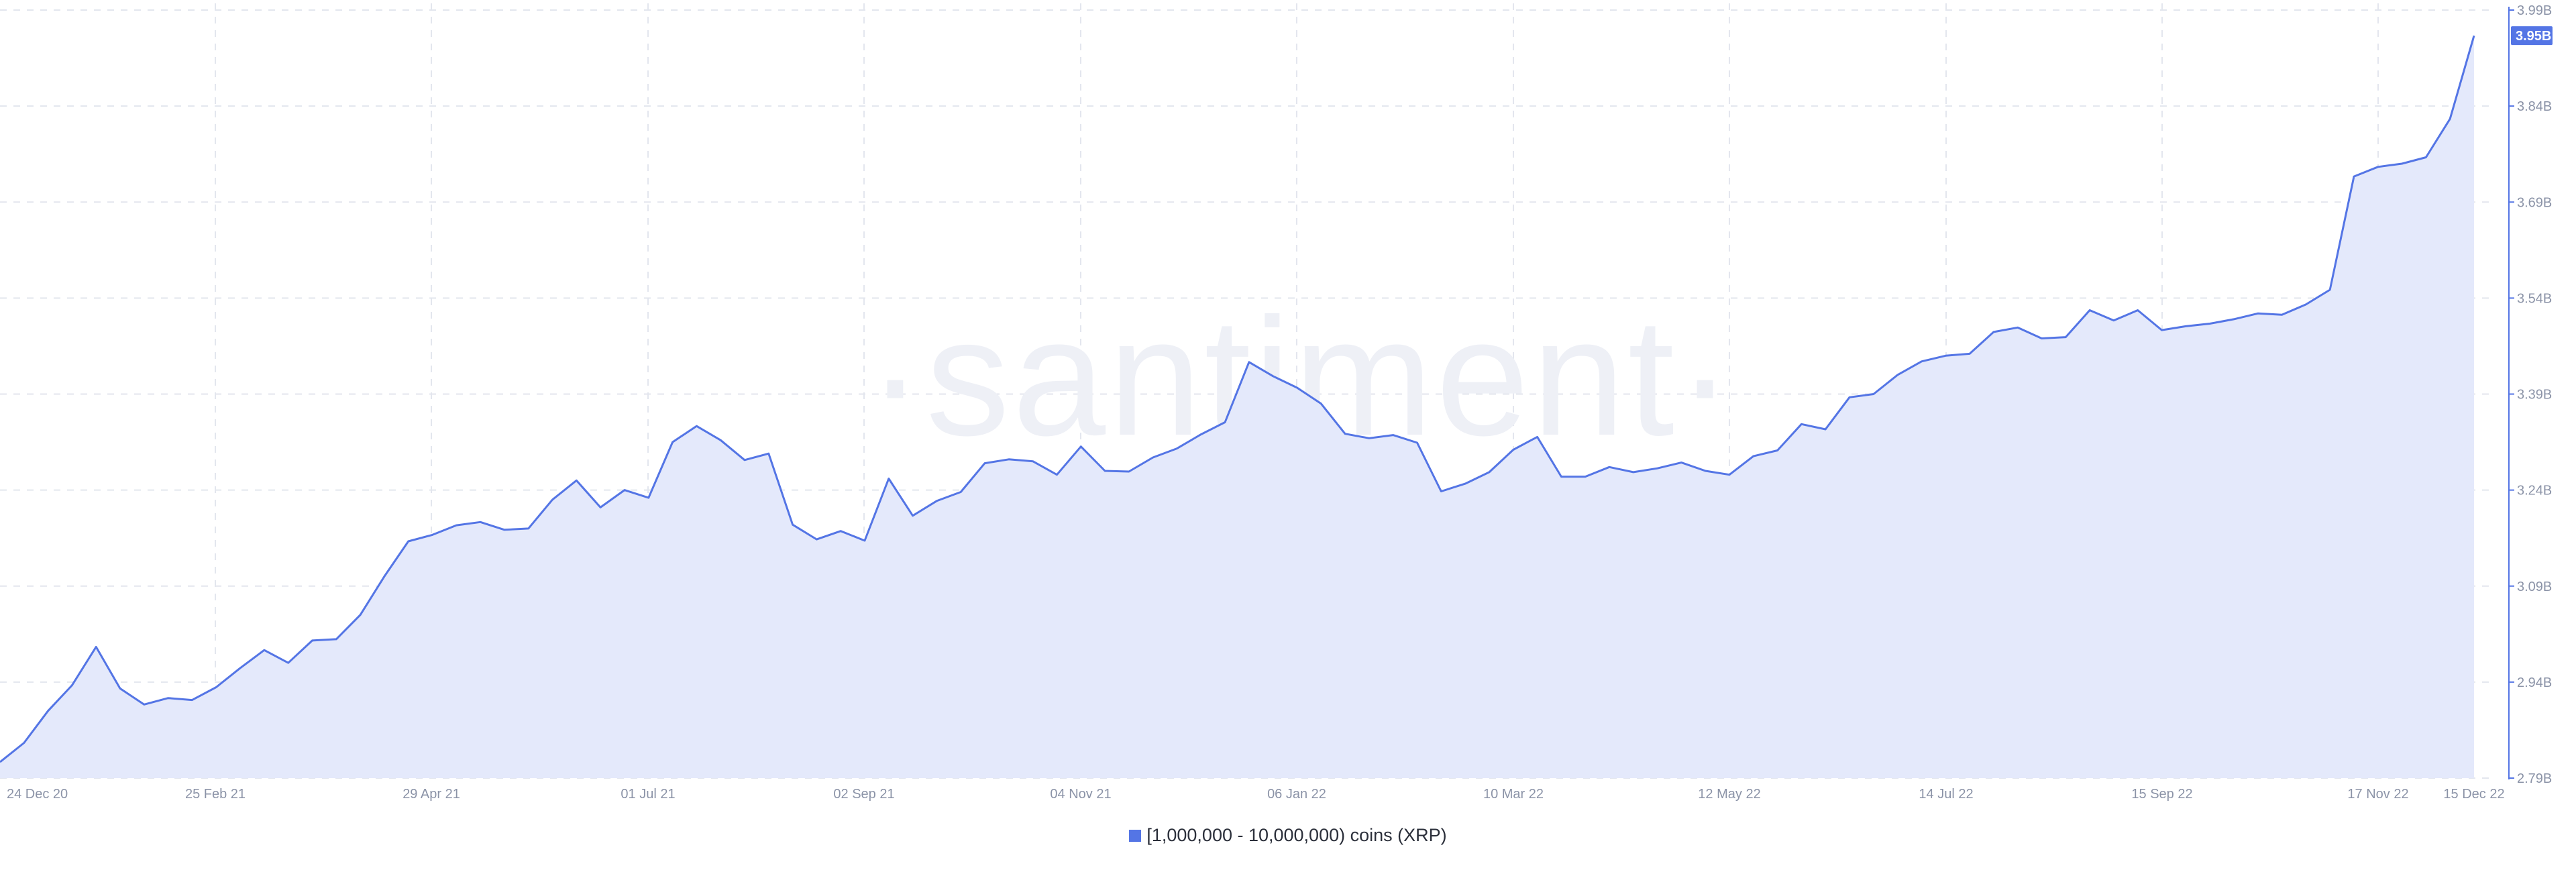 This screenshot has width=2576, height=872. What do you see at coordinates (2377, 795) in the screenshot?
I see `x-tick-label: 17 Nov 22` at bounding box center [2377, 795].